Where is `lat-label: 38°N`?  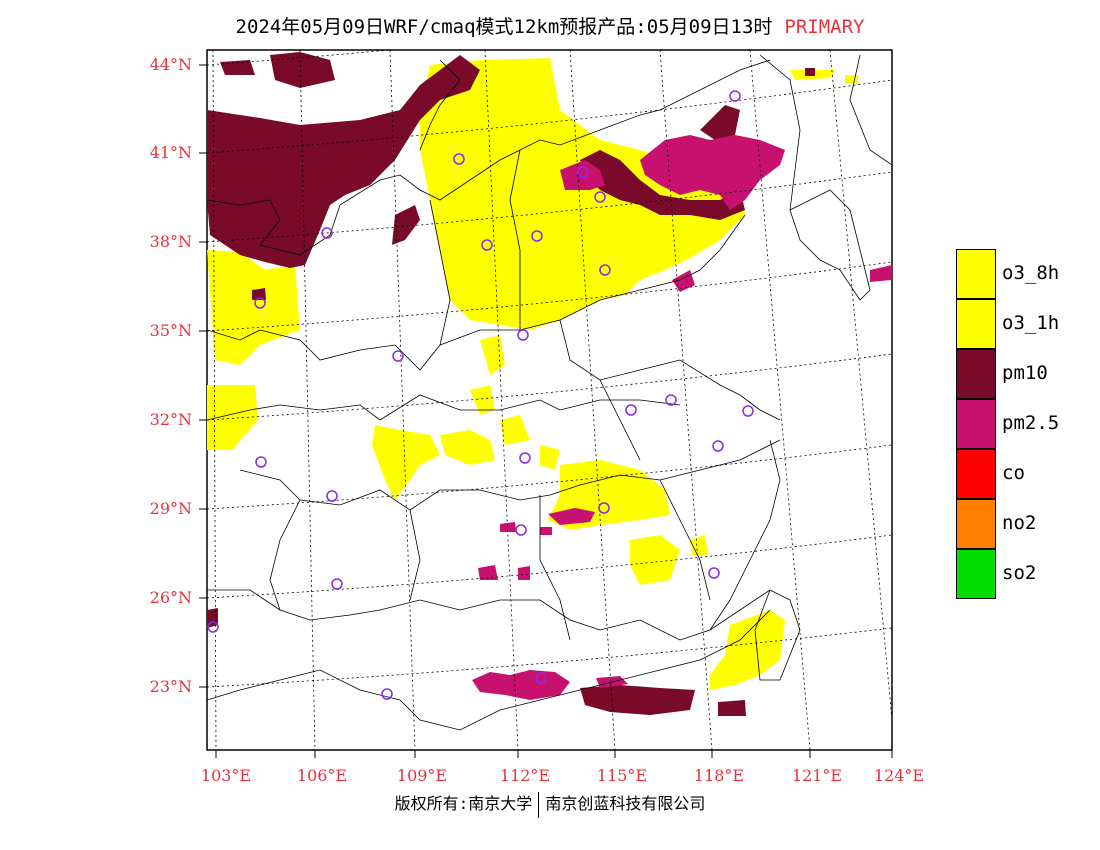 lat-label: 38°N is located at coordinates (170, 241).